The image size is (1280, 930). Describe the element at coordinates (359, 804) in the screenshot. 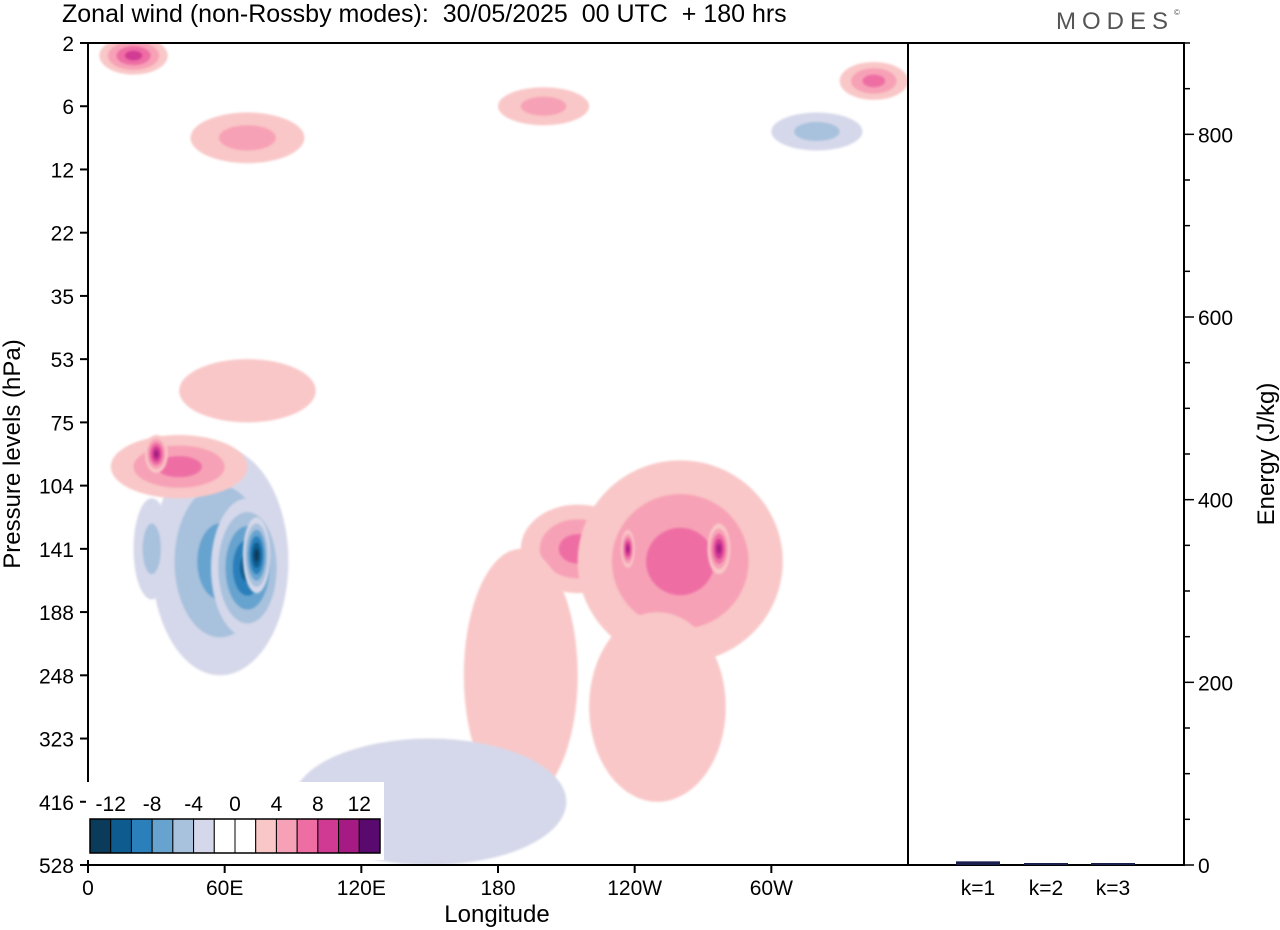

I see `colorbar-label: 12` at that location.